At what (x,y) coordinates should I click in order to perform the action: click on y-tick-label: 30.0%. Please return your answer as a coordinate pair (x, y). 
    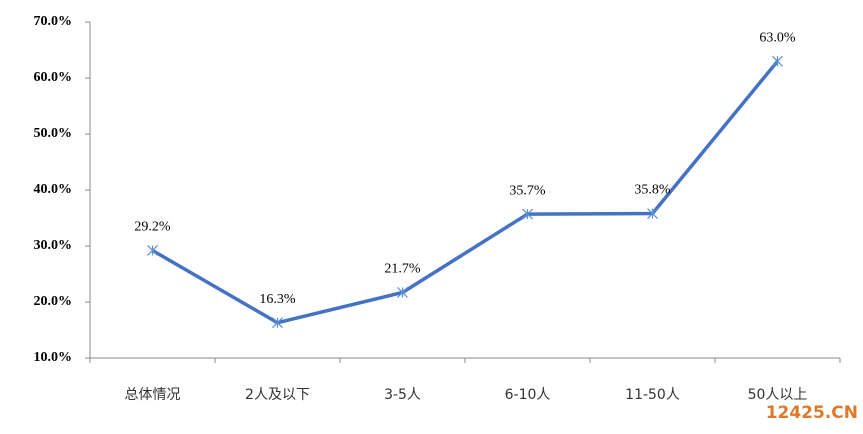
    Looking at the image, I should click on (53, 245).